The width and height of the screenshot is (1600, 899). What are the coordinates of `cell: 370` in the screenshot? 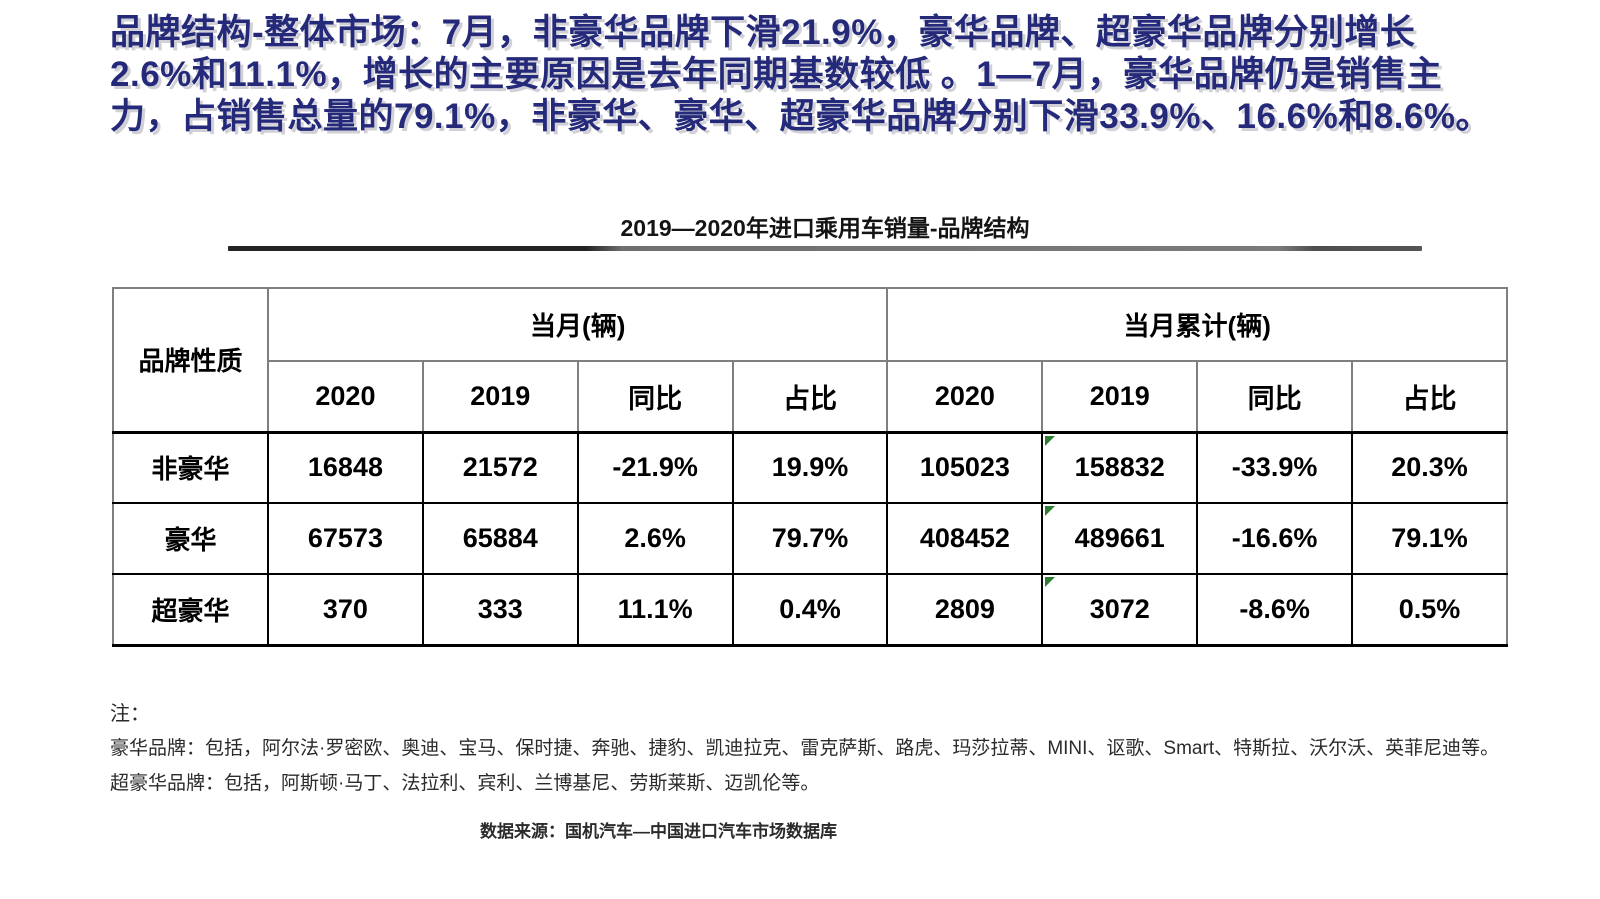 It's located at (345, 610).